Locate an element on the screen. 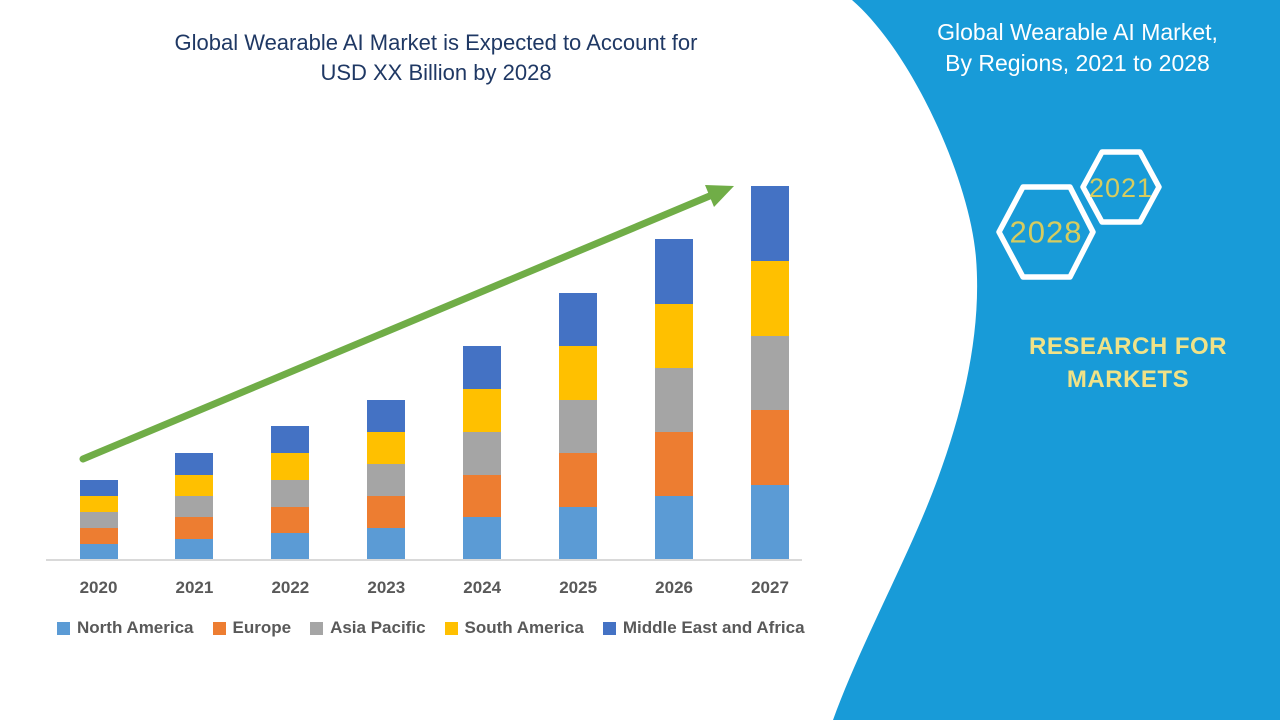 Image resolution: width=1280 pixels, height=720 pixels. bar-segment-2020-asia-pacific is located at coordinates (98, 519).